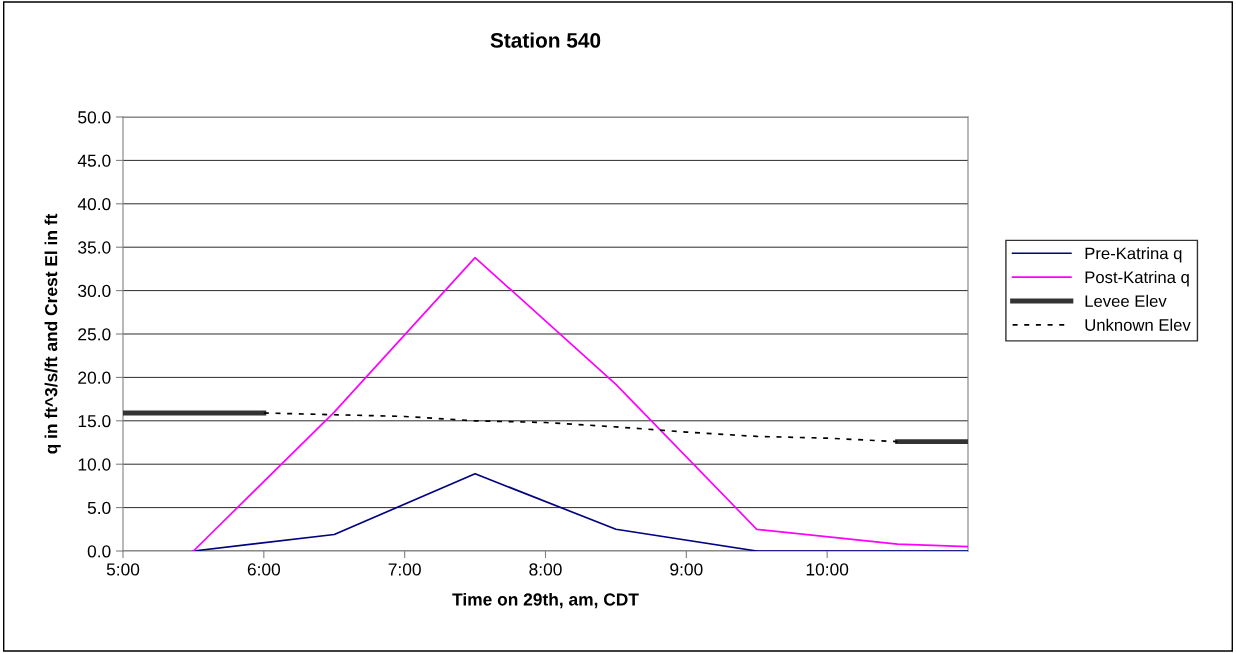 The height and width of the screenshot is (653, 1236). What do you see at coordinates (686, 569) in the screenshot?
I see `x-tick-label: 9:00` at bounding box center [686, 569].